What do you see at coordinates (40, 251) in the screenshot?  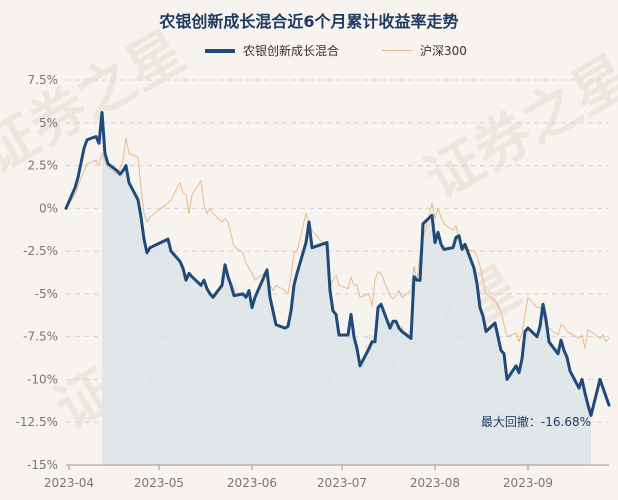 I see `y-tick-label: -2.5%` at bounding box center [40, 251].